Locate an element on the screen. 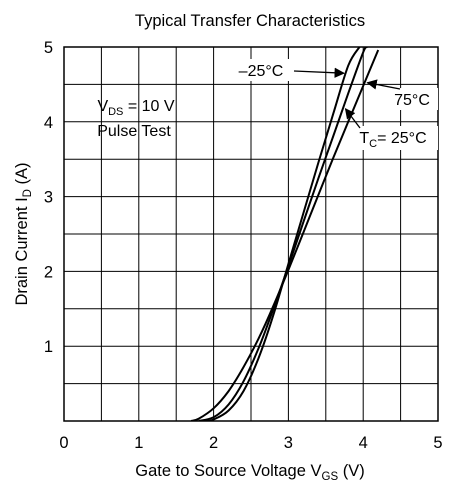  annotation-label-minus25: –25°C is located at coordinates (261, 71).